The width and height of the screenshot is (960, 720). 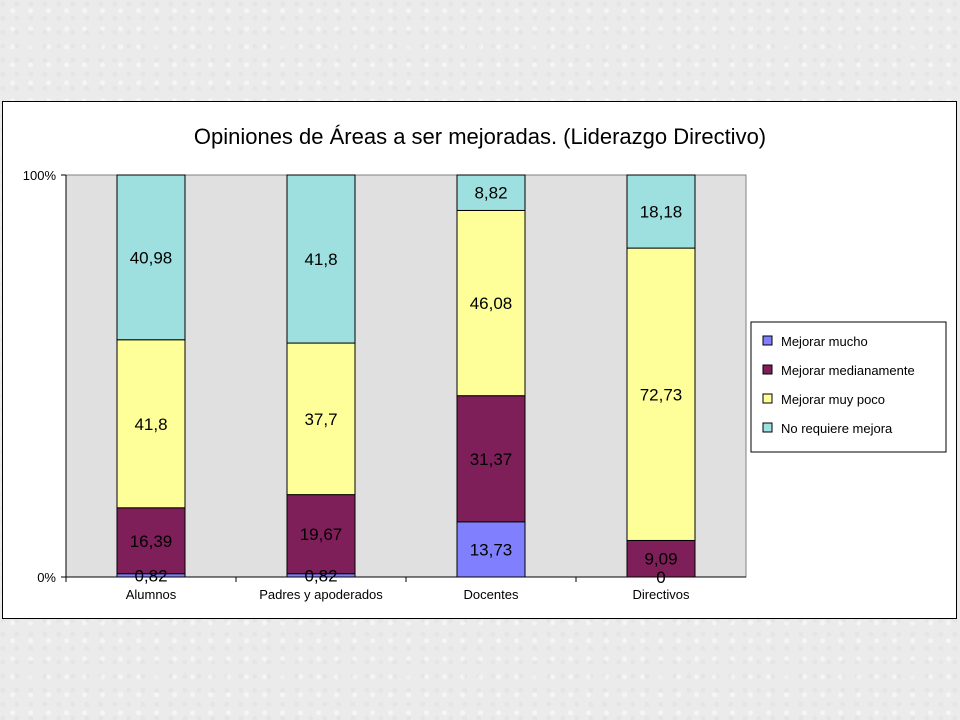 What do you see at coordinates (767, 369) in the screenshot?
I see `legend-swatch-mejorar-medianamente` at bounding box center [767, 369].